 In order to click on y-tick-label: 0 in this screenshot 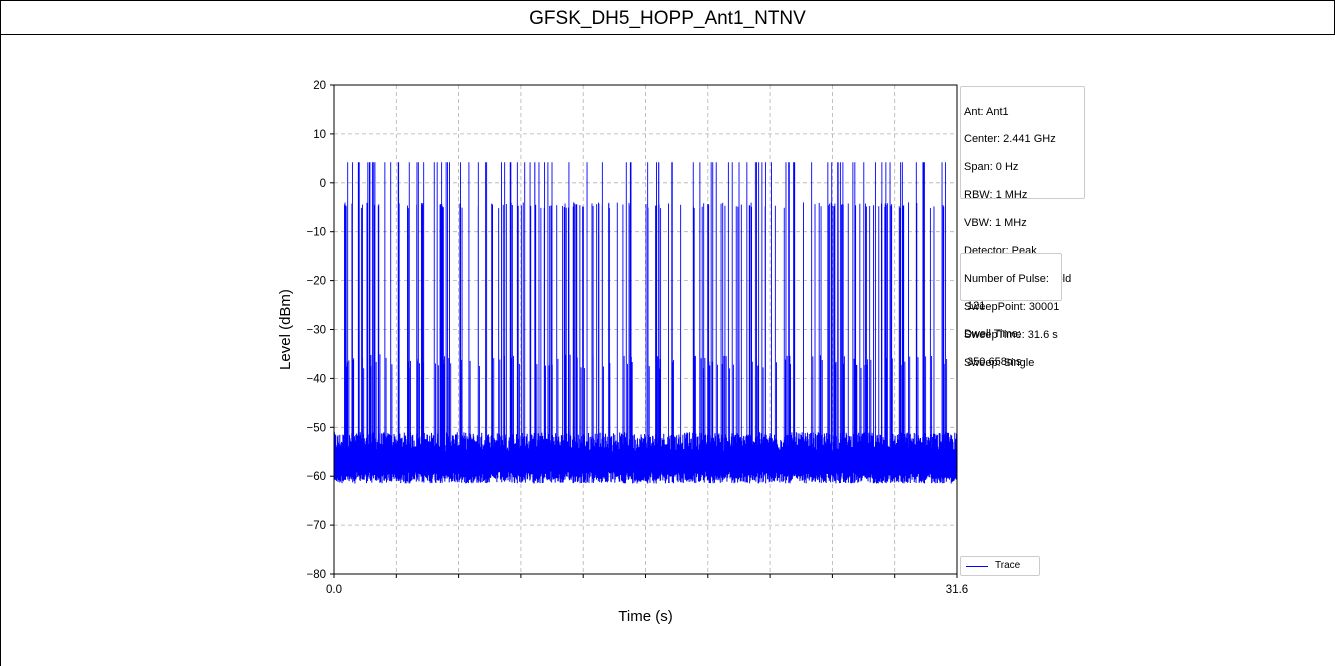, I will do `click(323, 184)`.